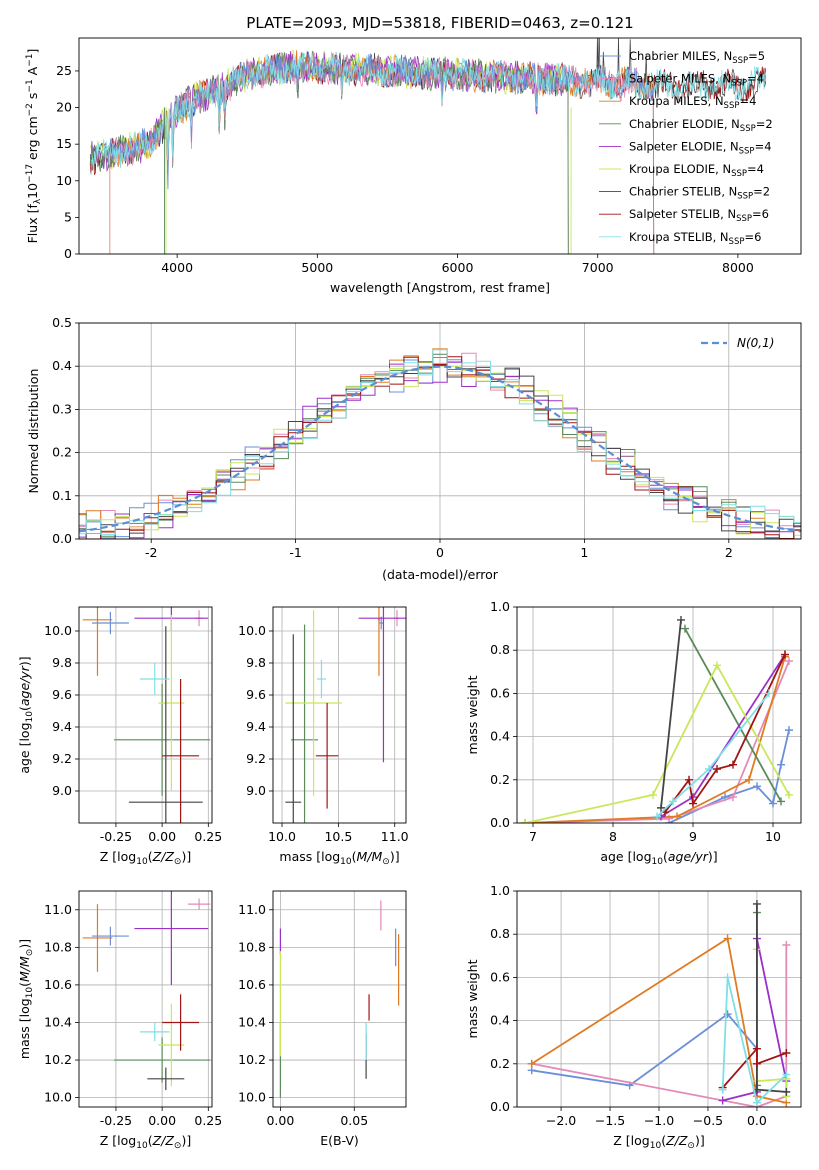 Image resolution: width=819 pixels, height=1170 pixels. What do you see at coordinates (256, 790) in the screenshot?
I see `y-tick-label: 9.0` at bounding box center [256, 790].